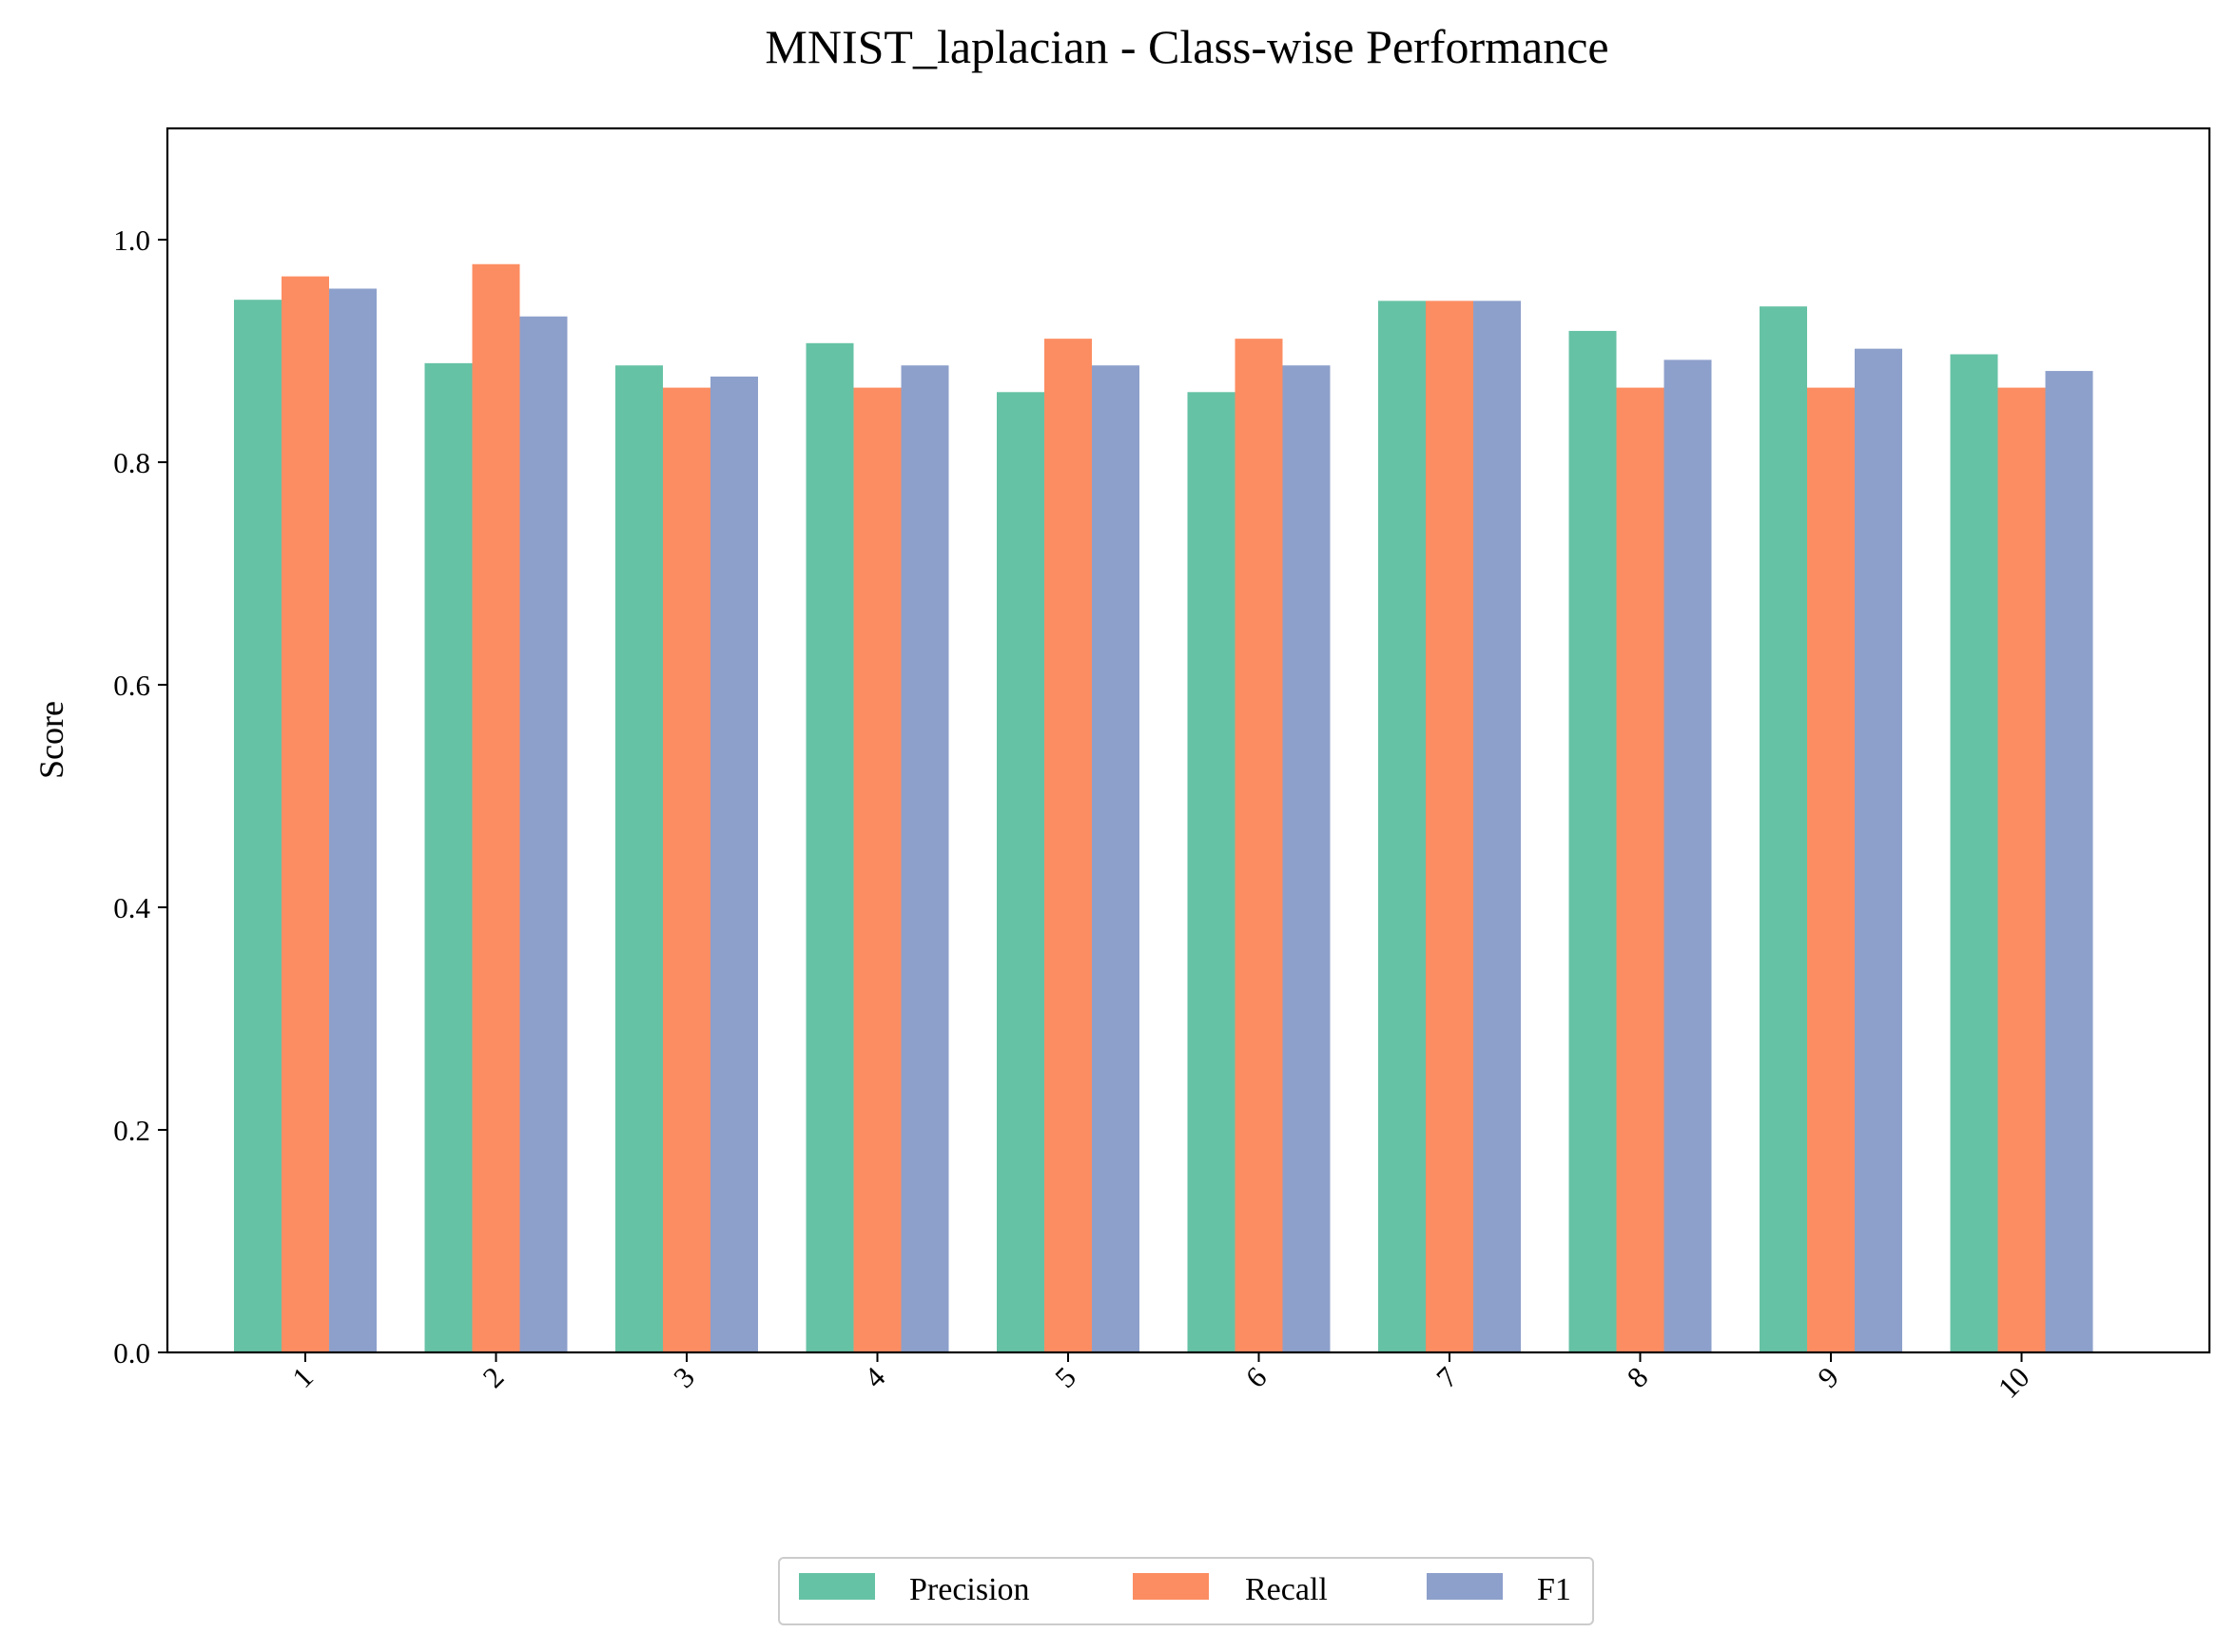  What do you see at coordinates (837, 1586) in the screenshot?
I see `legend-swatch-precision` at bounding box center [837, 1586].